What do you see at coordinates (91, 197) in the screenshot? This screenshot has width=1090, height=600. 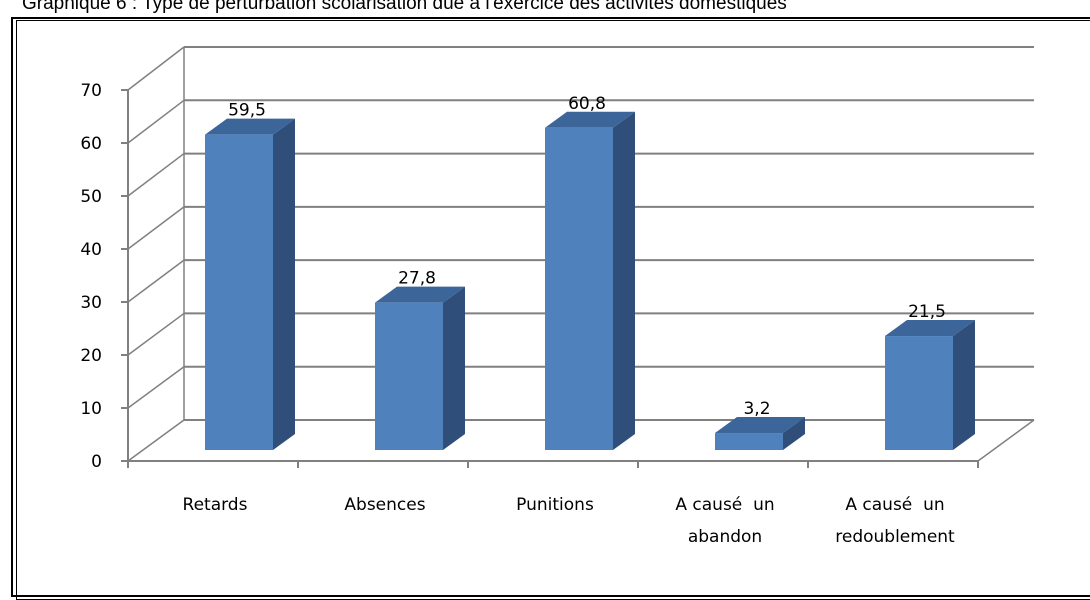 I see `y-tick-label-50: 50` at bounding box center [91, 197].